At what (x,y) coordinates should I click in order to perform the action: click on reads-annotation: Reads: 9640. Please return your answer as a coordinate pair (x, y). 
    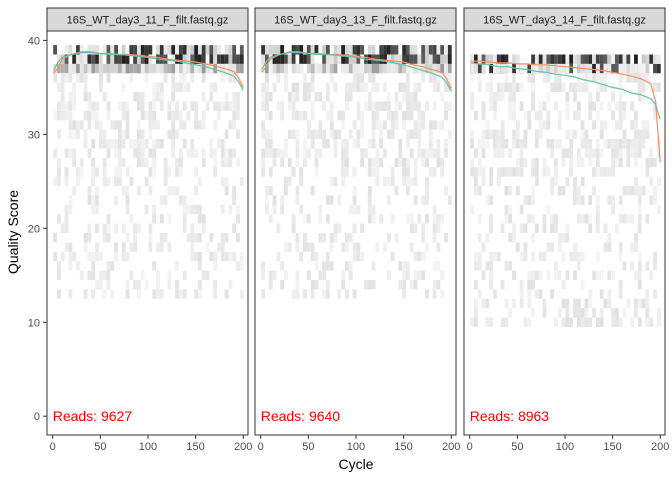
    Looking at the image, I should click on (301, 416).